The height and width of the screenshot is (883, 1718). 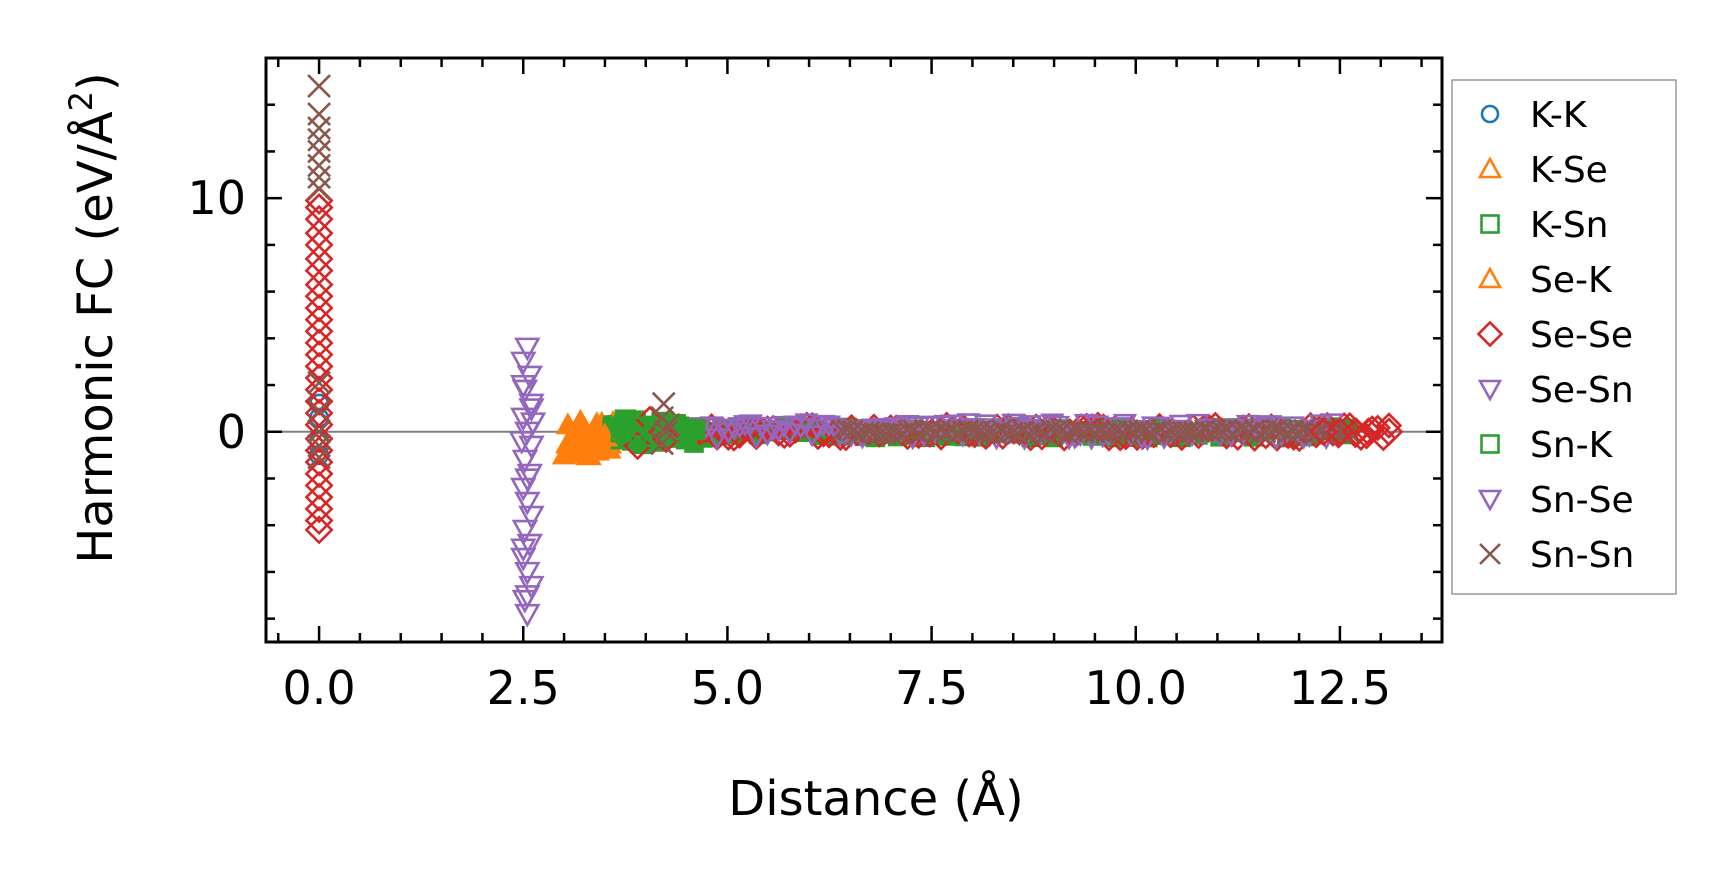 What do you see at coordinates (95, 337) in the screenshot?
I see `y-axis-label-main: Harmonic FC (eV/Å` at bounding box center [95, 337].